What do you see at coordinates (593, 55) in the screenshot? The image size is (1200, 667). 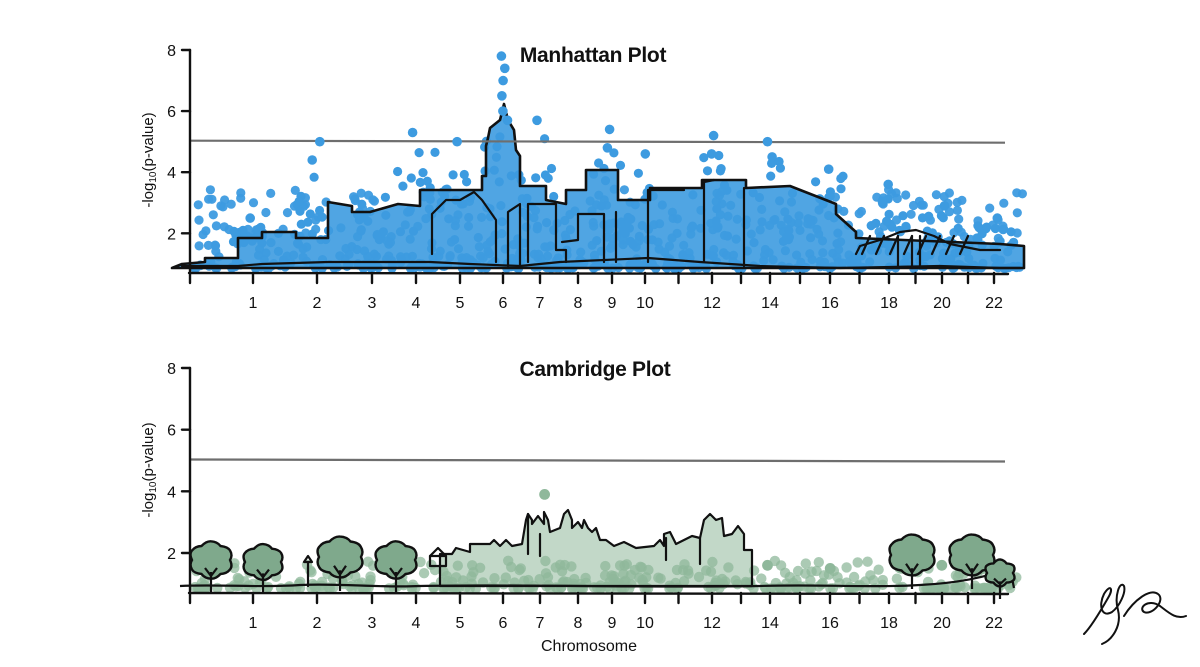 I see `manhattan-title: Manhattan Plot` at bounding box center [593, 55].